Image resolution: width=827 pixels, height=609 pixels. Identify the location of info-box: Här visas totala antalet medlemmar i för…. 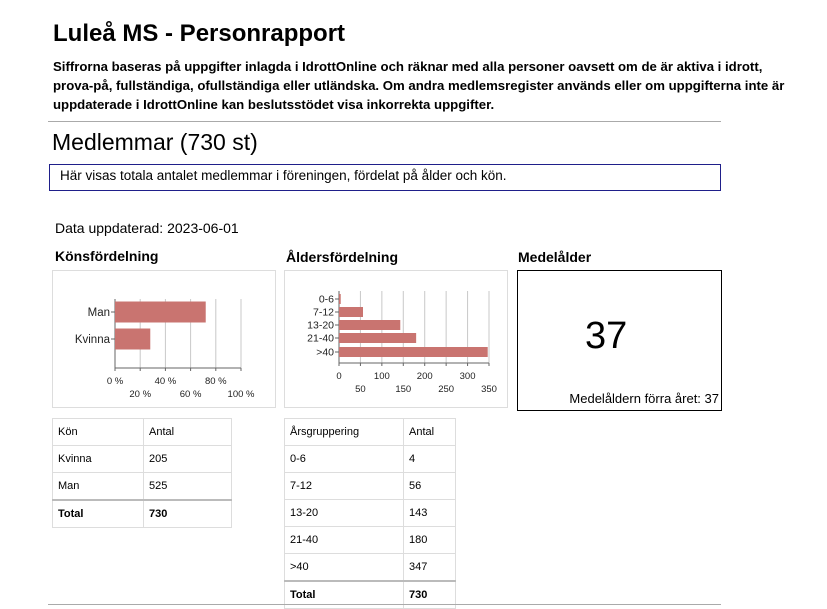
(385, 177).